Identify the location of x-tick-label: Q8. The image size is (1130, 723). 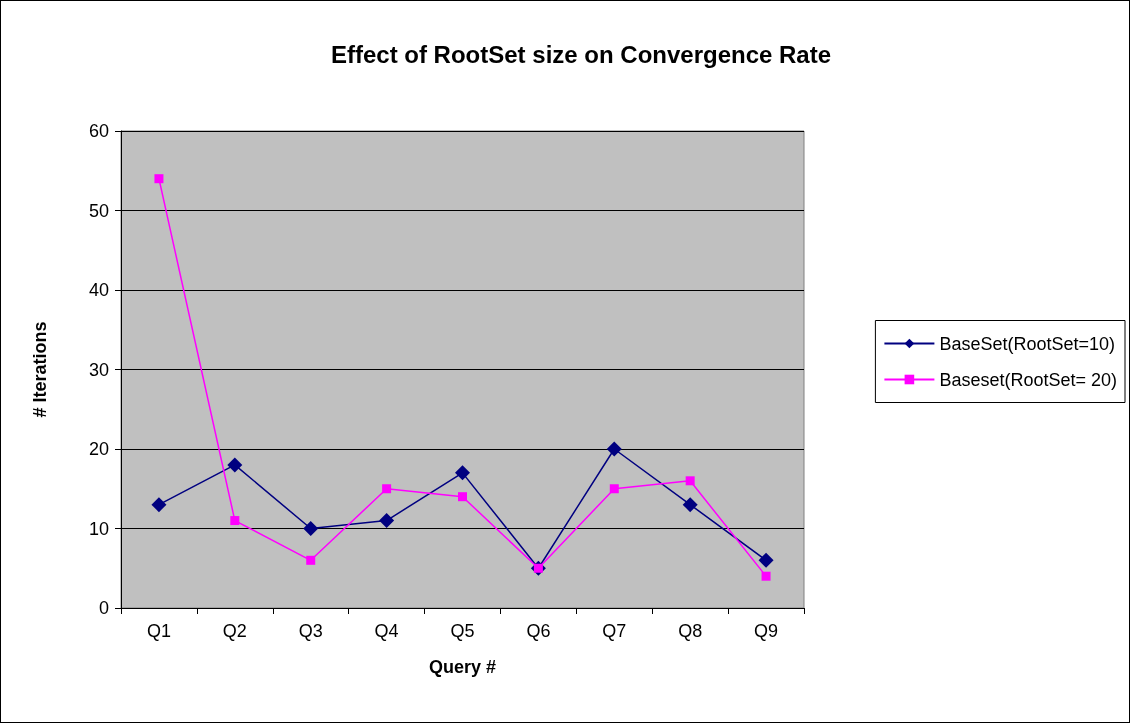
(690, 631).